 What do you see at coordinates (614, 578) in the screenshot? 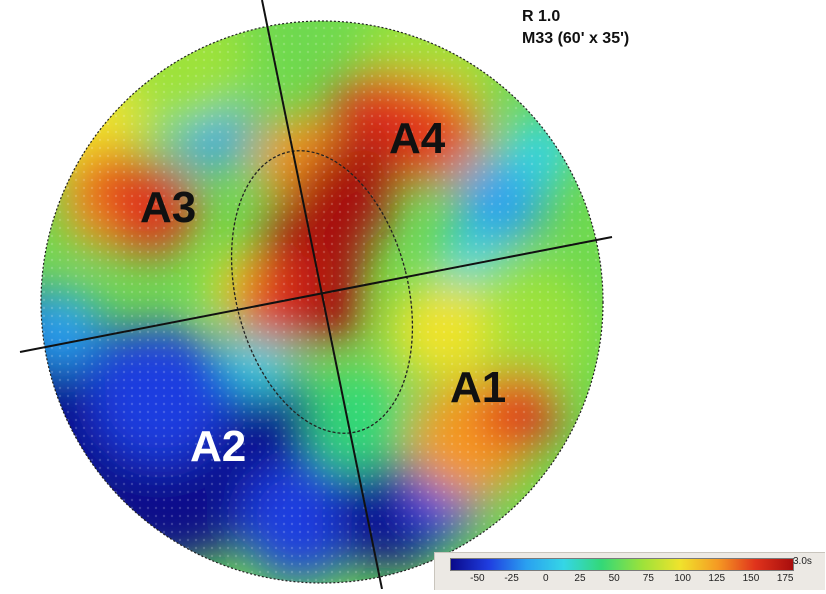
I see `colorbar-tick-label: 50` at bounding box center [614, 578].